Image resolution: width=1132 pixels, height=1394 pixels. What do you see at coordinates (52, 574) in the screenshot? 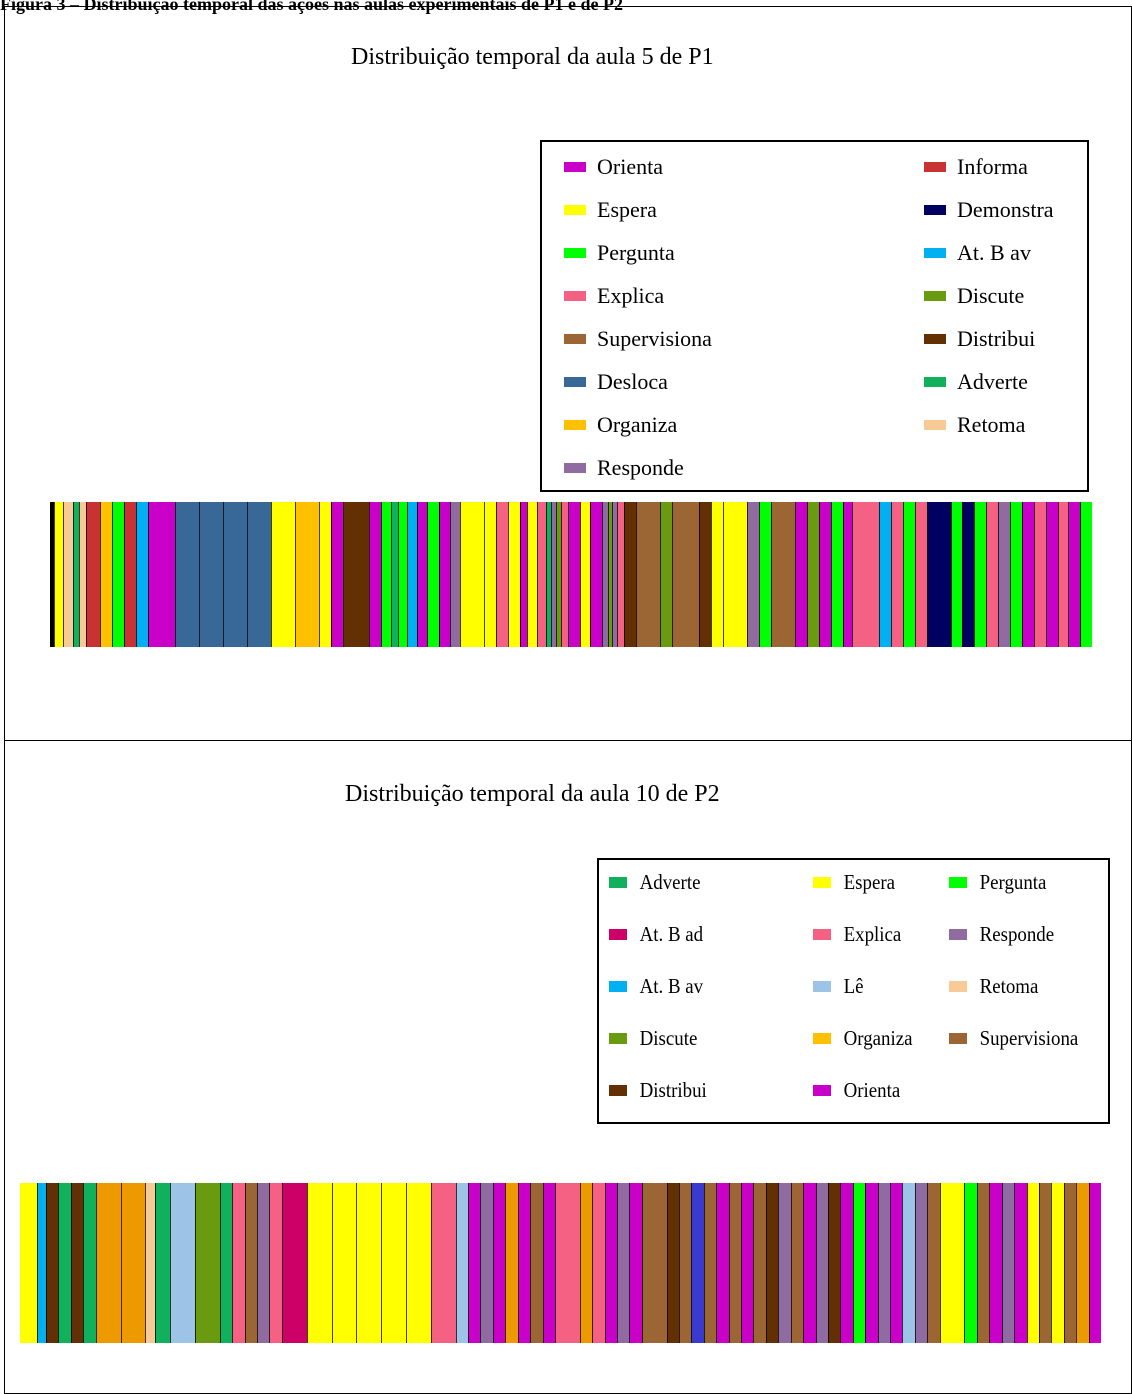
I see `timeline-segment-preto` at bounding box center [52, 574].